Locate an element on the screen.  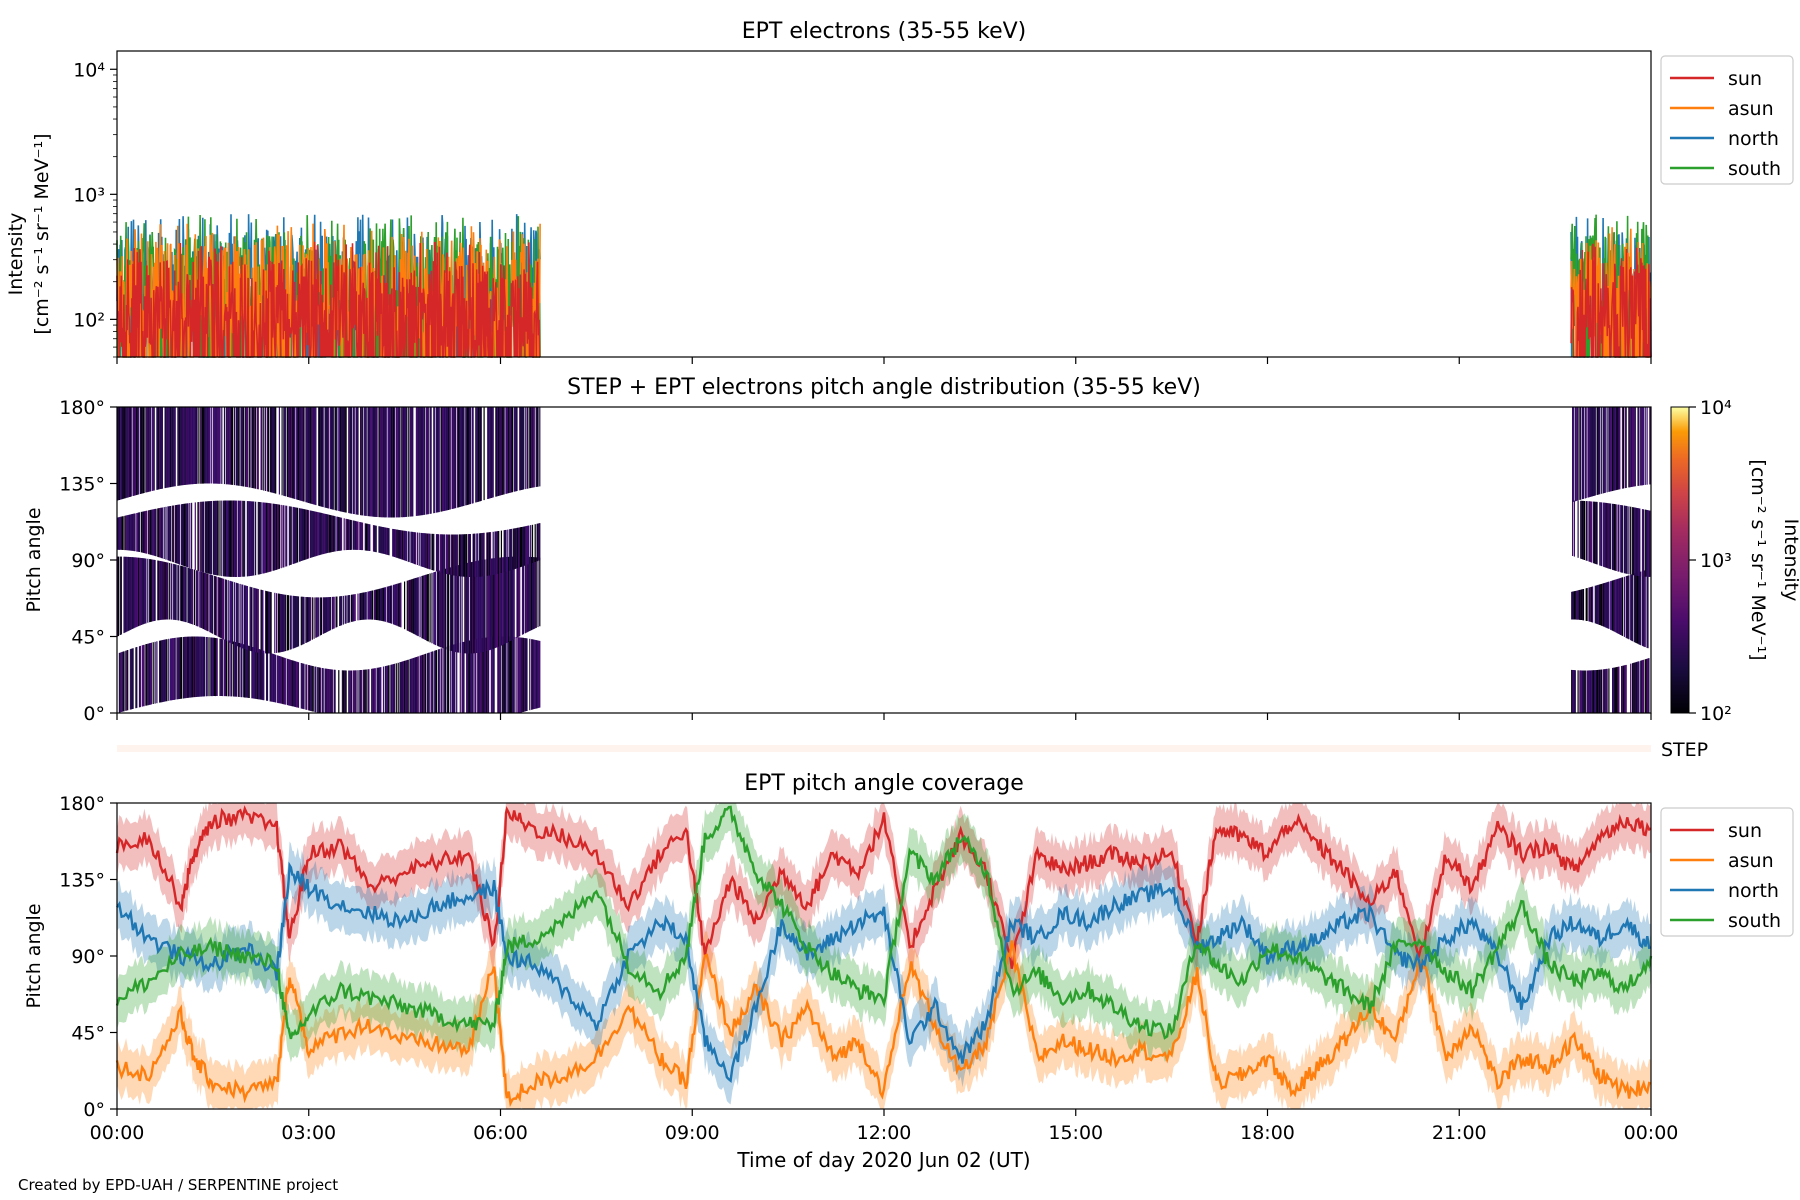
coverage-ylabel: Pitch angle is located at coordinates (34, 955).